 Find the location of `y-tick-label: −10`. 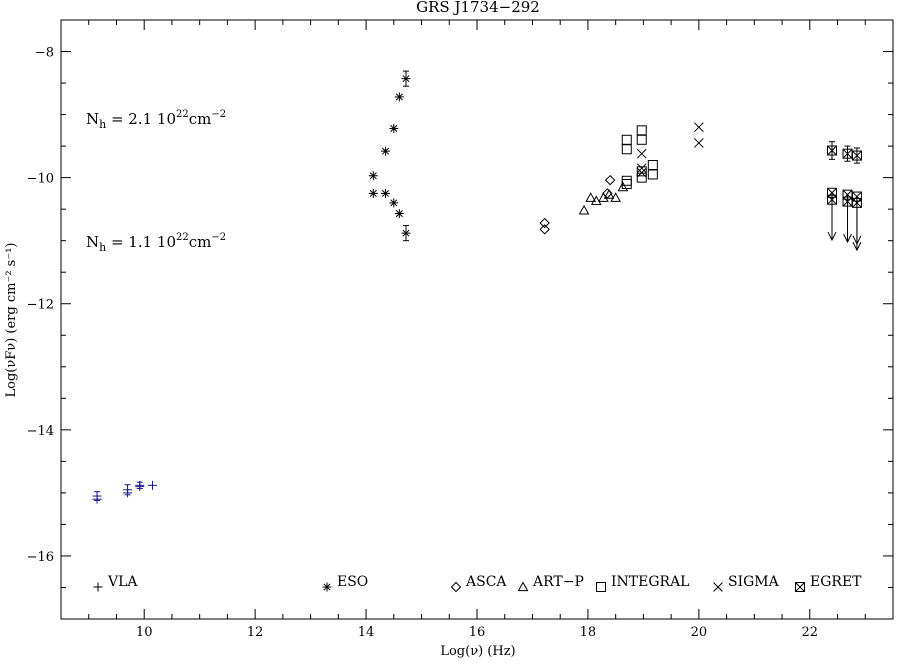

y-tick-label: −10 is located at coordinates (40, 179).